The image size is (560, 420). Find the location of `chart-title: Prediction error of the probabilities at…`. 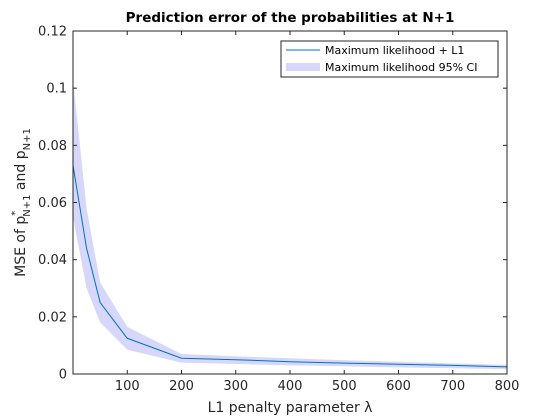

chart-title: Prediction error of the probabilities at… is located at coordinates (290, 18).